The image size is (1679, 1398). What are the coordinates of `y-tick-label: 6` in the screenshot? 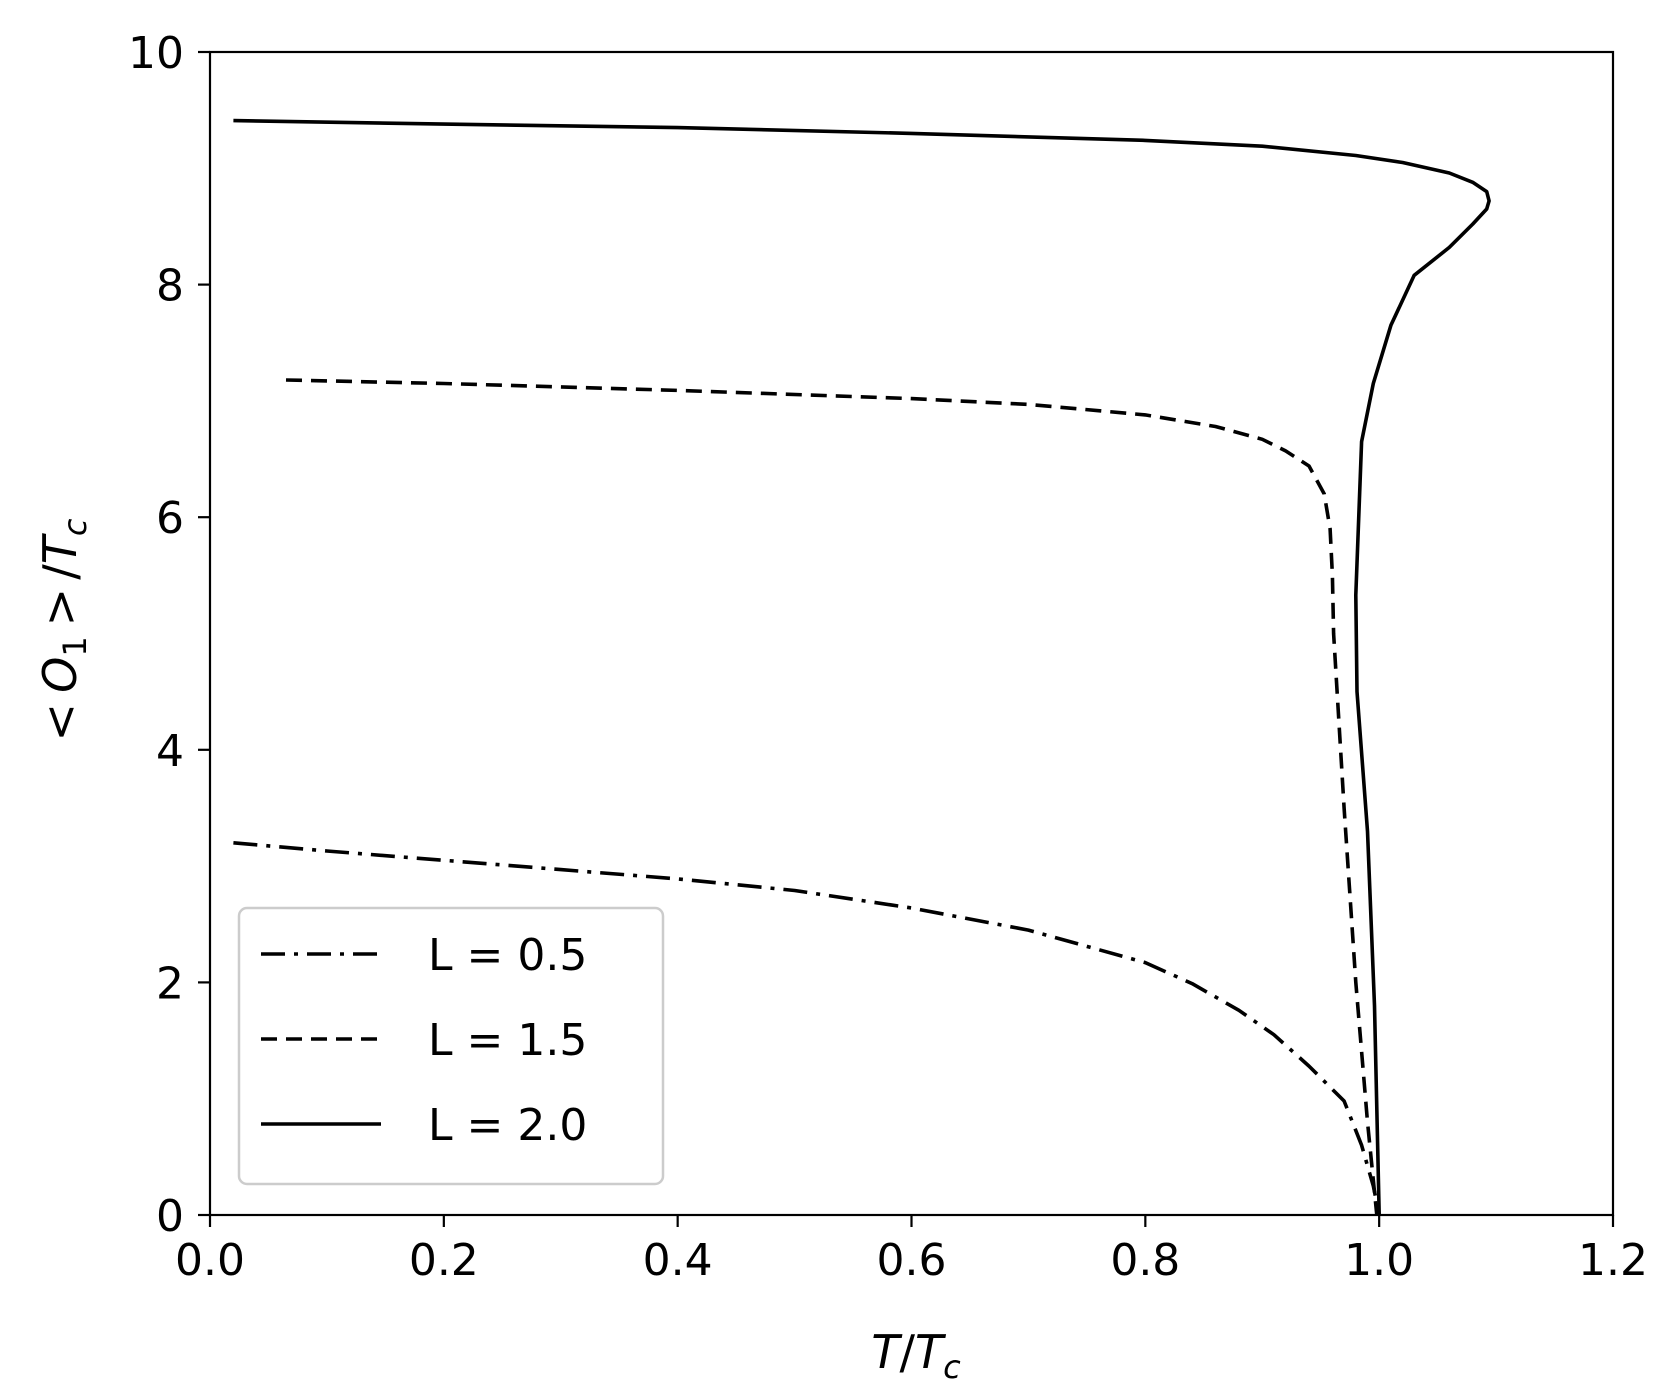 It's located at (170, 518).